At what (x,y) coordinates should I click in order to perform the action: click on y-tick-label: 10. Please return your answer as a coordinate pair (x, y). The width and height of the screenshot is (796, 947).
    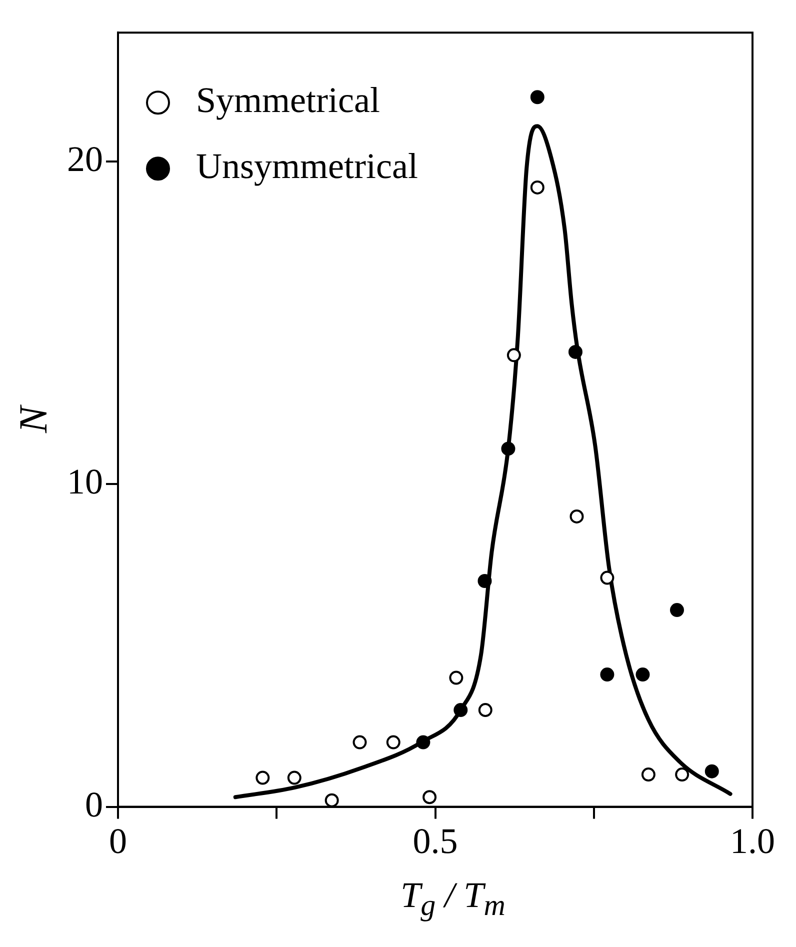
    Looking at the image, I should click on (85, 482).